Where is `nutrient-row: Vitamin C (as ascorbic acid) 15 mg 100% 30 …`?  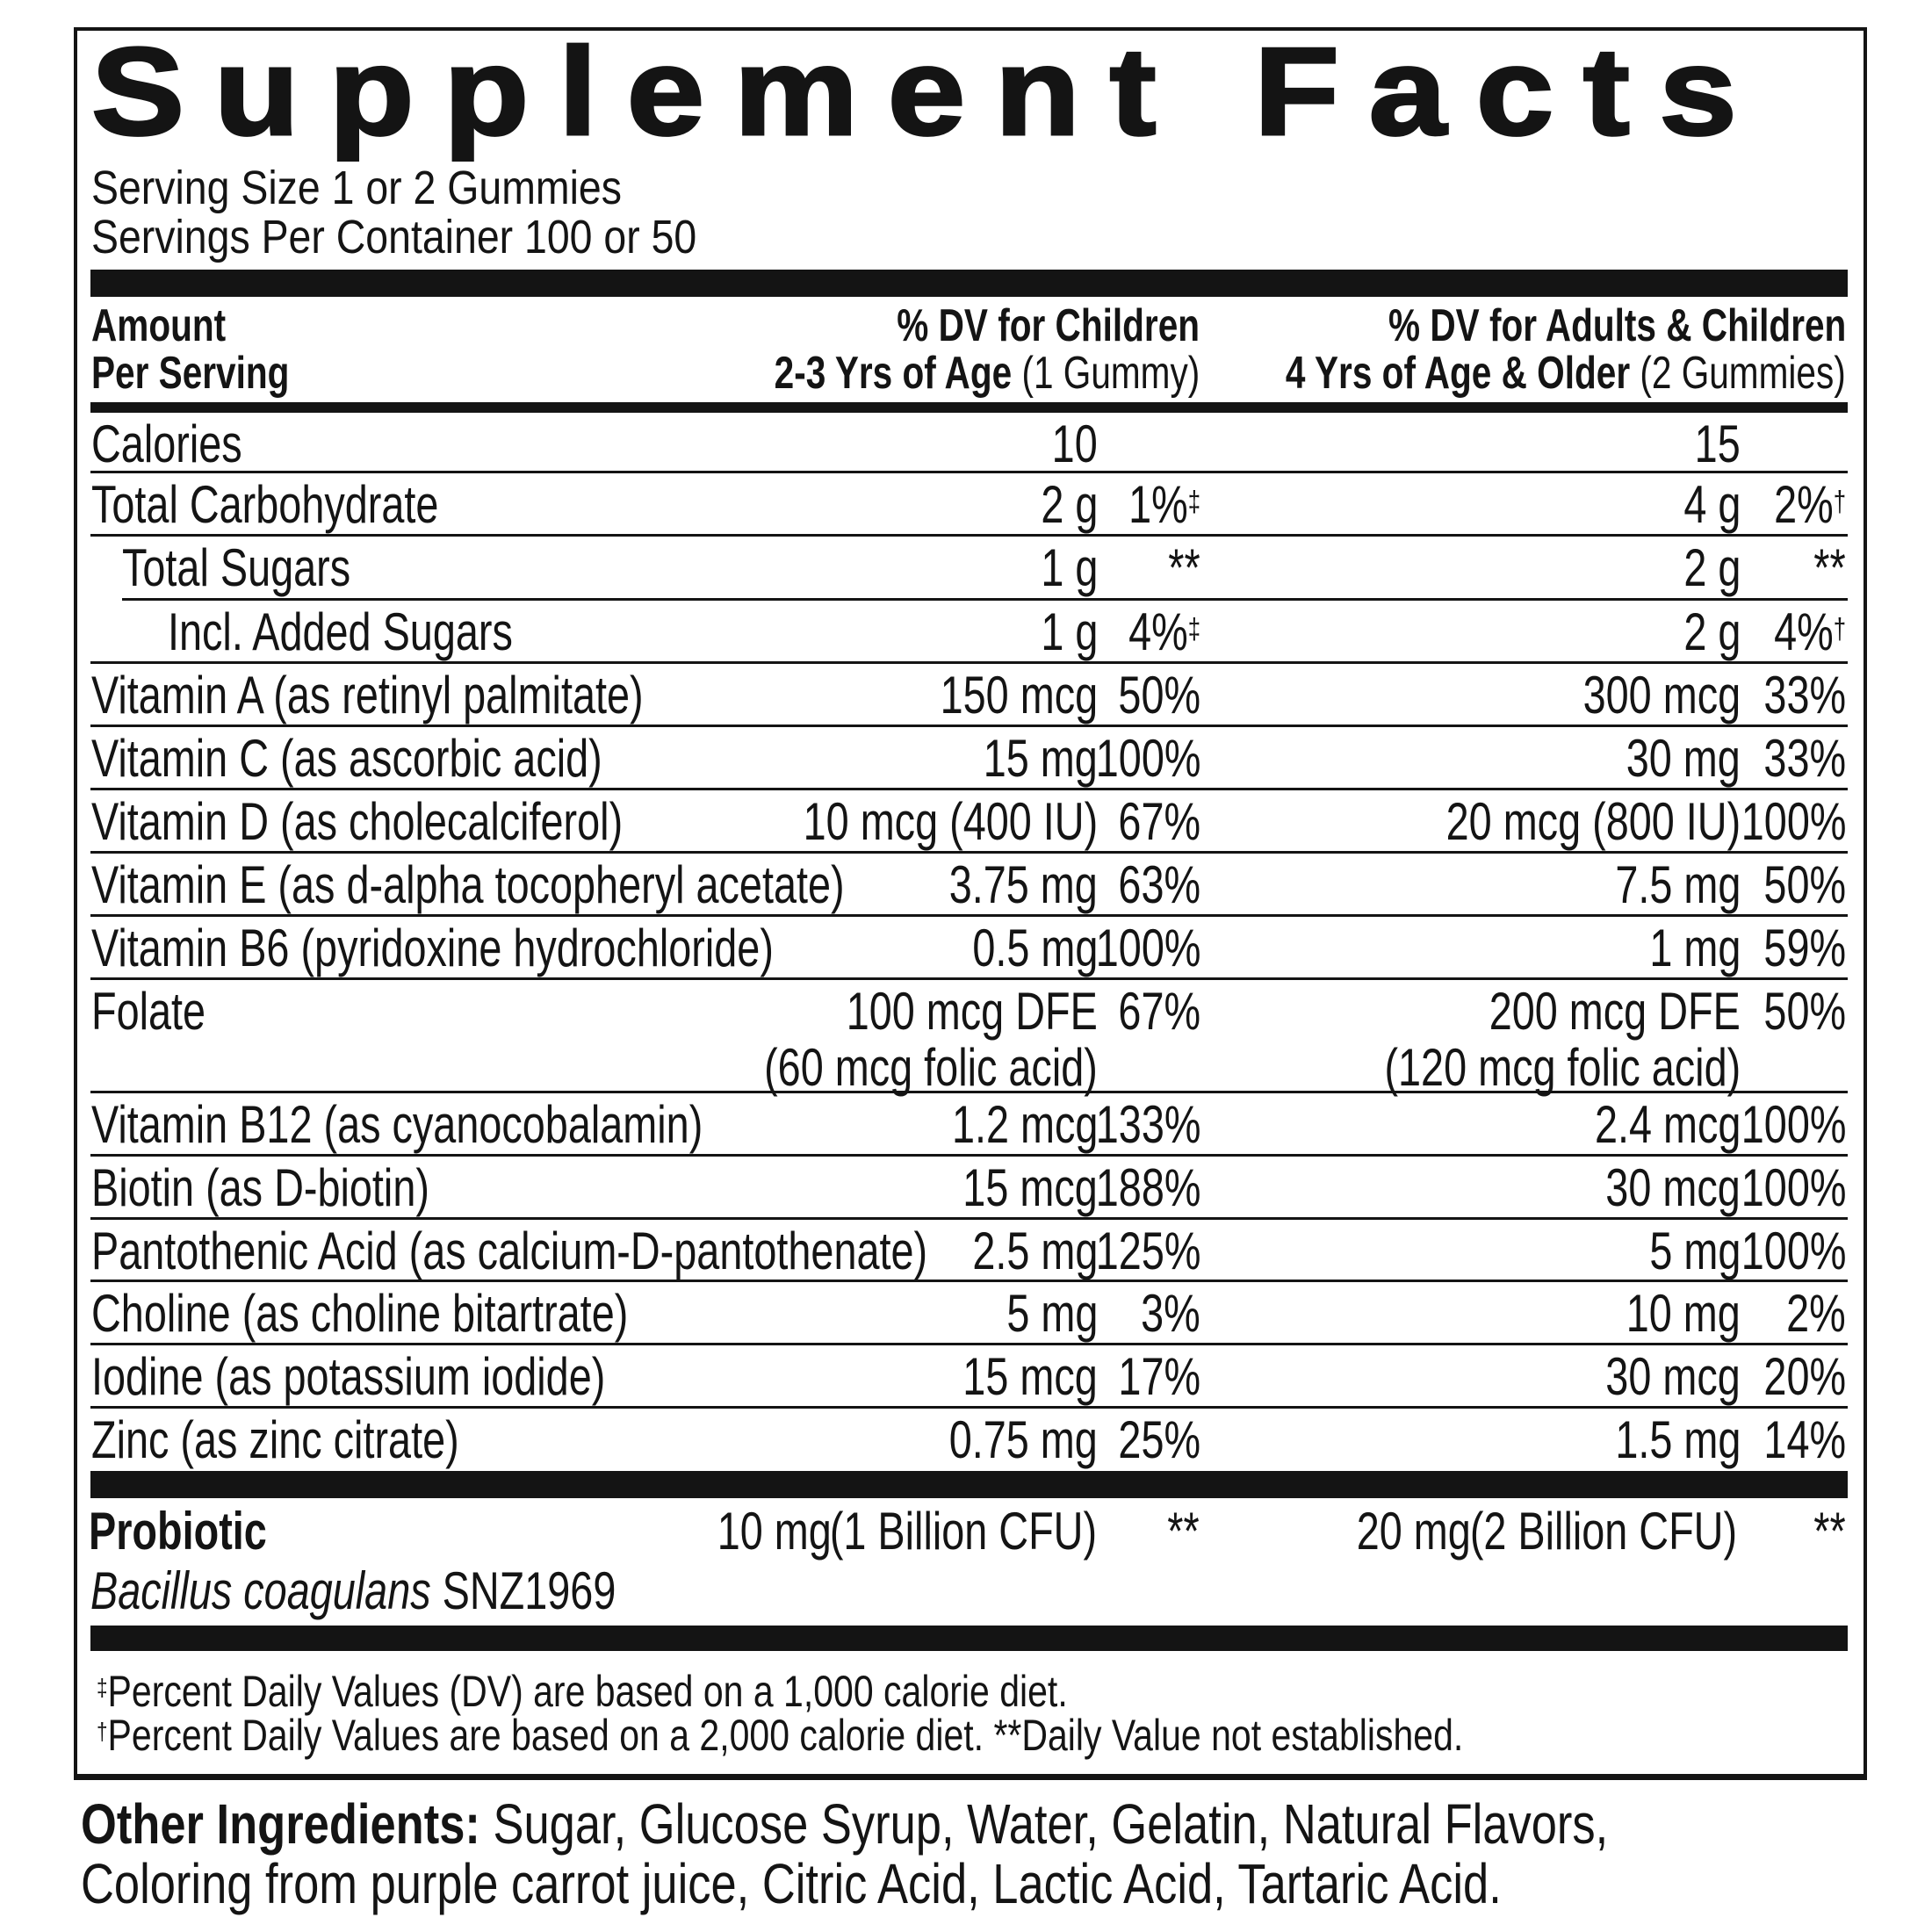 nutrient-row: Vitamin C (as ascorbic acid) 15 mg 100% 30 … is located at coordinates (969, 759).